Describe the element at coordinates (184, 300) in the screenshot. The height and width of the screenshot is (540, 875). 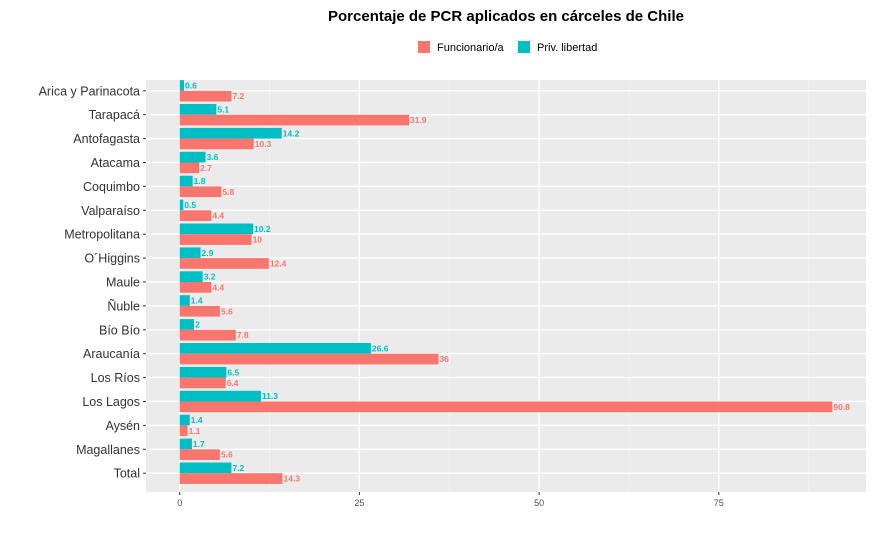
I see `bar-priv-libertad-nuble` at that location.